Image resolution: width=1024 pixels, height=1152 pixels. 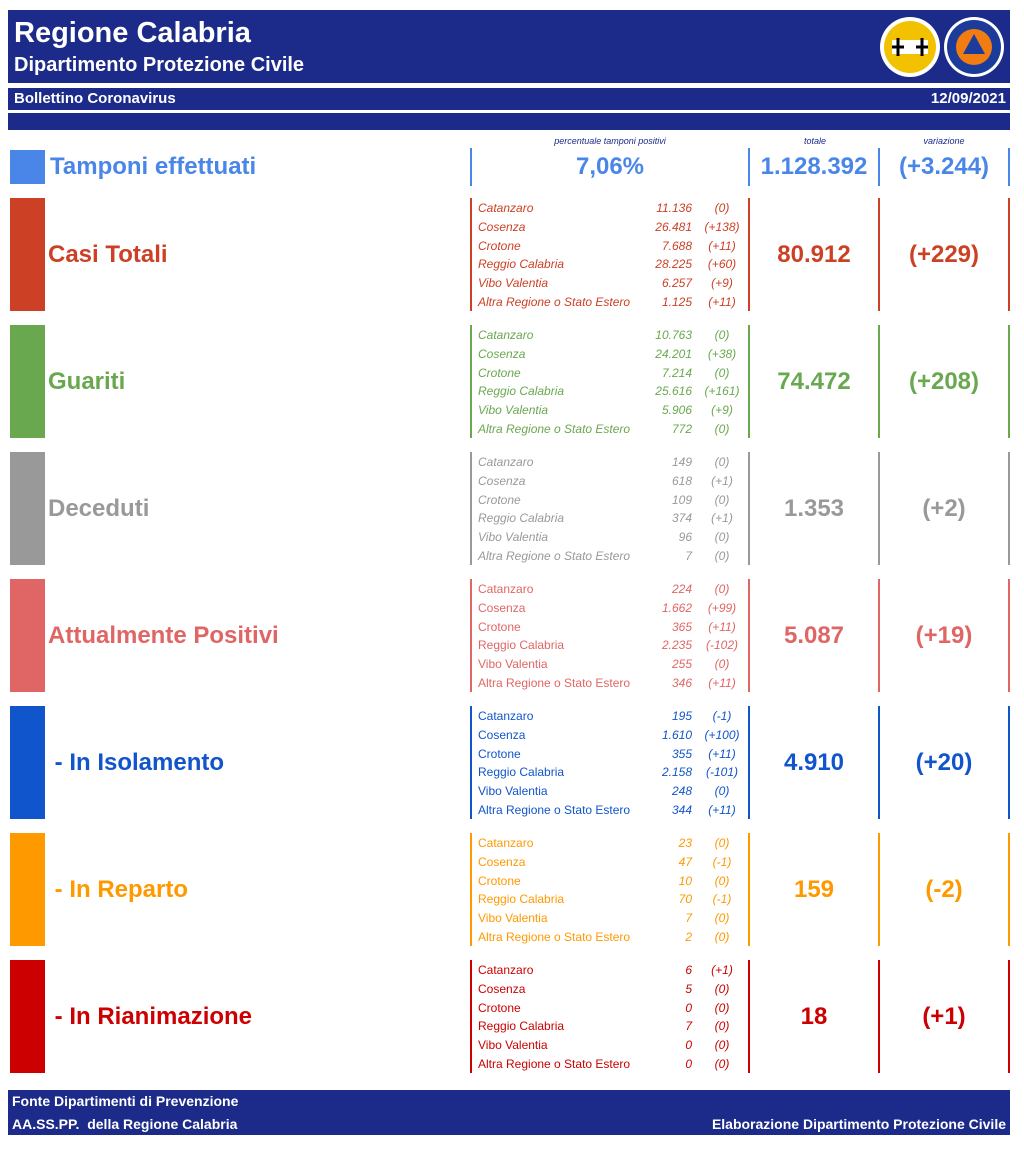 I want to click on province-value: 224, so click(x=681, y=589).